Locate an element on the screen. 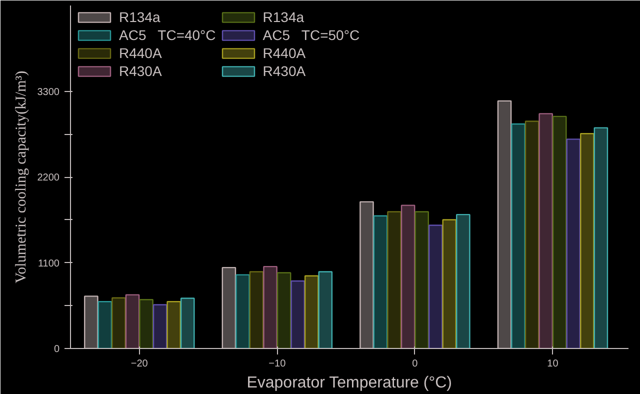  x-tick-label: 10 is located at coordinates (553, 364).